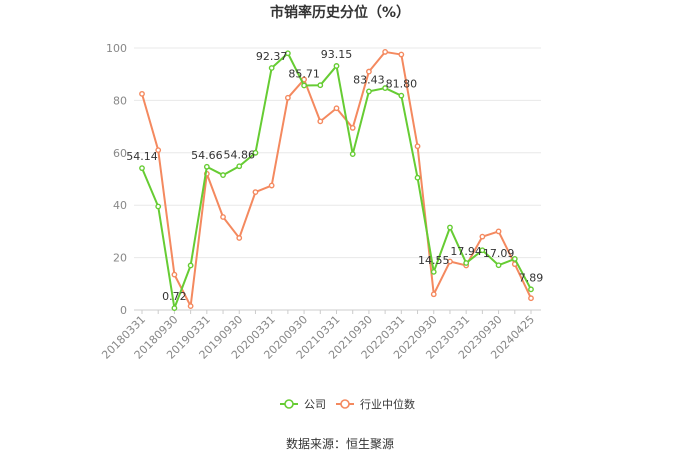  I want to click on y-tick-label: 100, so click(116, 48).